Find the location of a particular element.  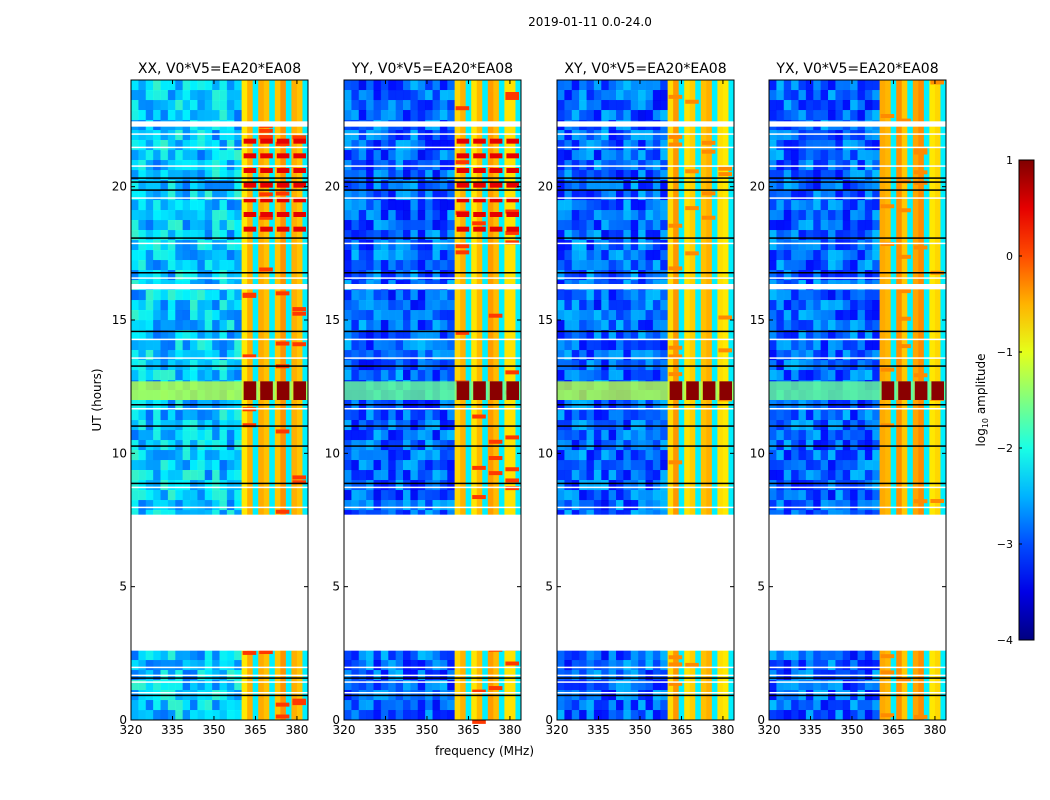

y-tick-label: 10 is located at coordinates (545, 453).